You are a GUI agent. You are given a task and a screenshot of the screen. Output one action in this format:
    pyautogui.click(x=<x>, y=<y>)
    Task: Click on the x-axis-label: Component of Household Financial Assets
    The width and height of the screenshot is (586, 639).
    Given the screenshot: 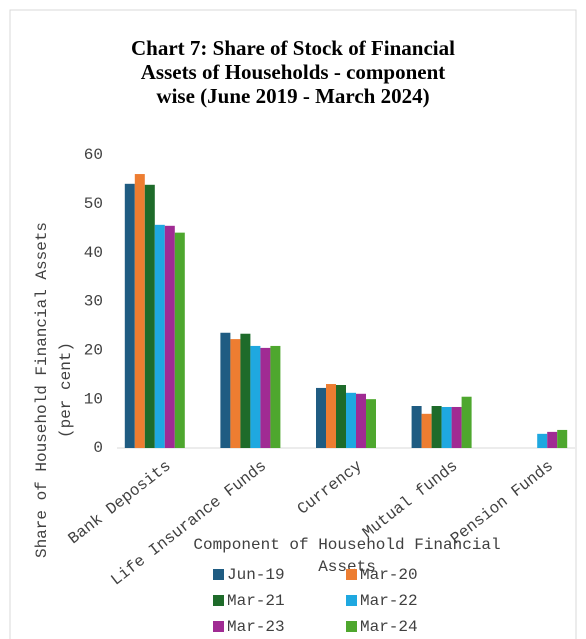 What is the action you would take?
    pyautogui.click(x=346, y=556)
    